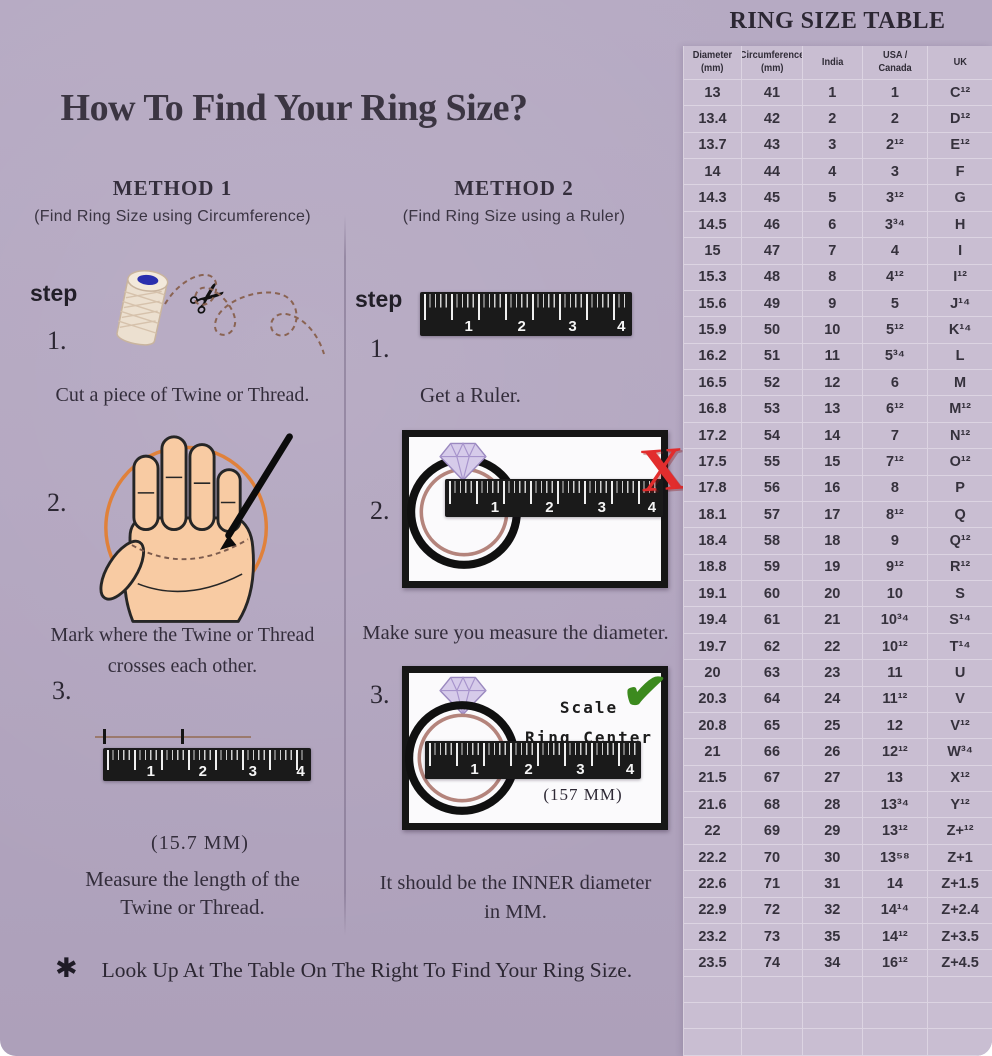  Describe the element at coordinates (713, 330) in the screenshot. I see `cell-diameter: 15.9` at that location.